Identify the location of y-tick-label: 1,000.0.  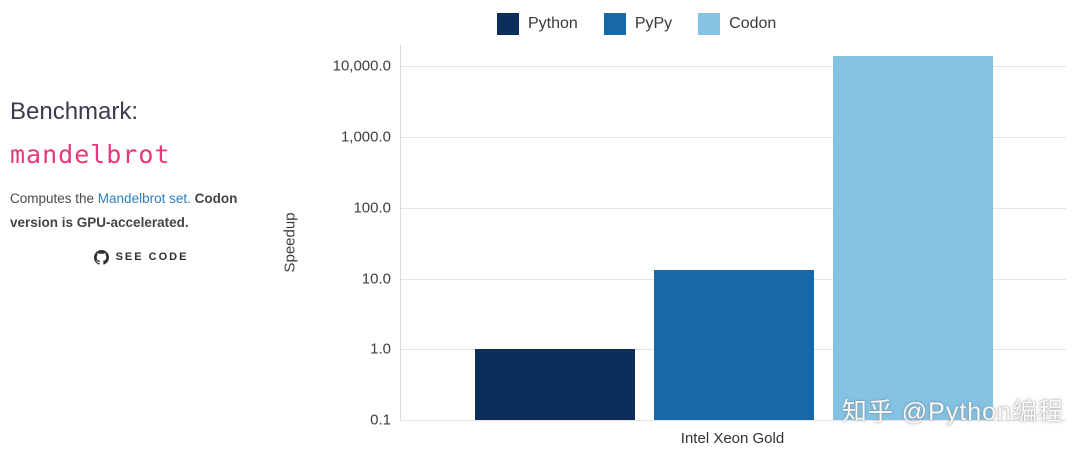
(365, 137).